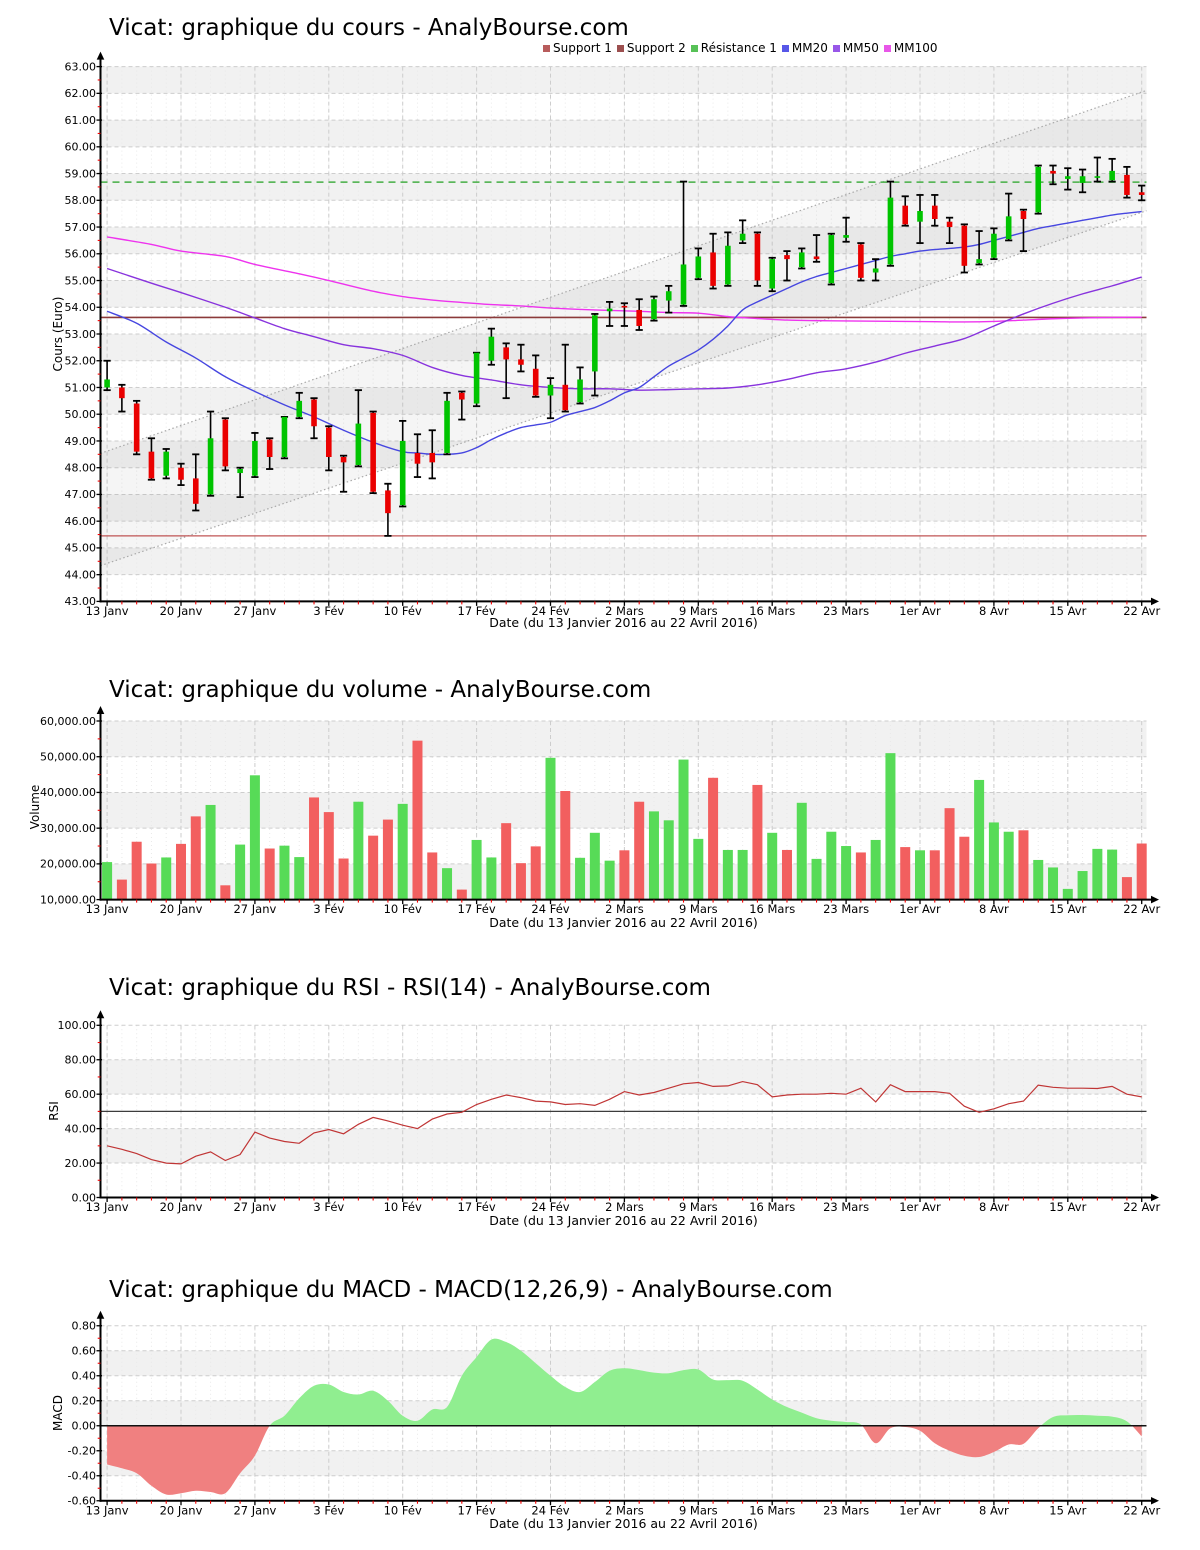 The width and height of the screenshot is (1200, 1550). What do you see at coordinates (328, 1510) in the screenshot?
I see `macd-x-tick-label: 3 Fév` at bounding box center [328, 1510].